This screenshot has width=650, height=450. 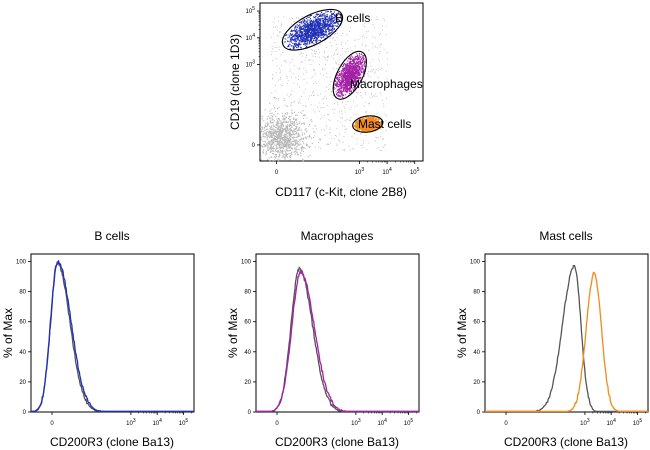 What do you see at coordinates (251, 10) in the screenshot?
I see `y-tick-label: 10⁵` at bounding box center [251, 10].